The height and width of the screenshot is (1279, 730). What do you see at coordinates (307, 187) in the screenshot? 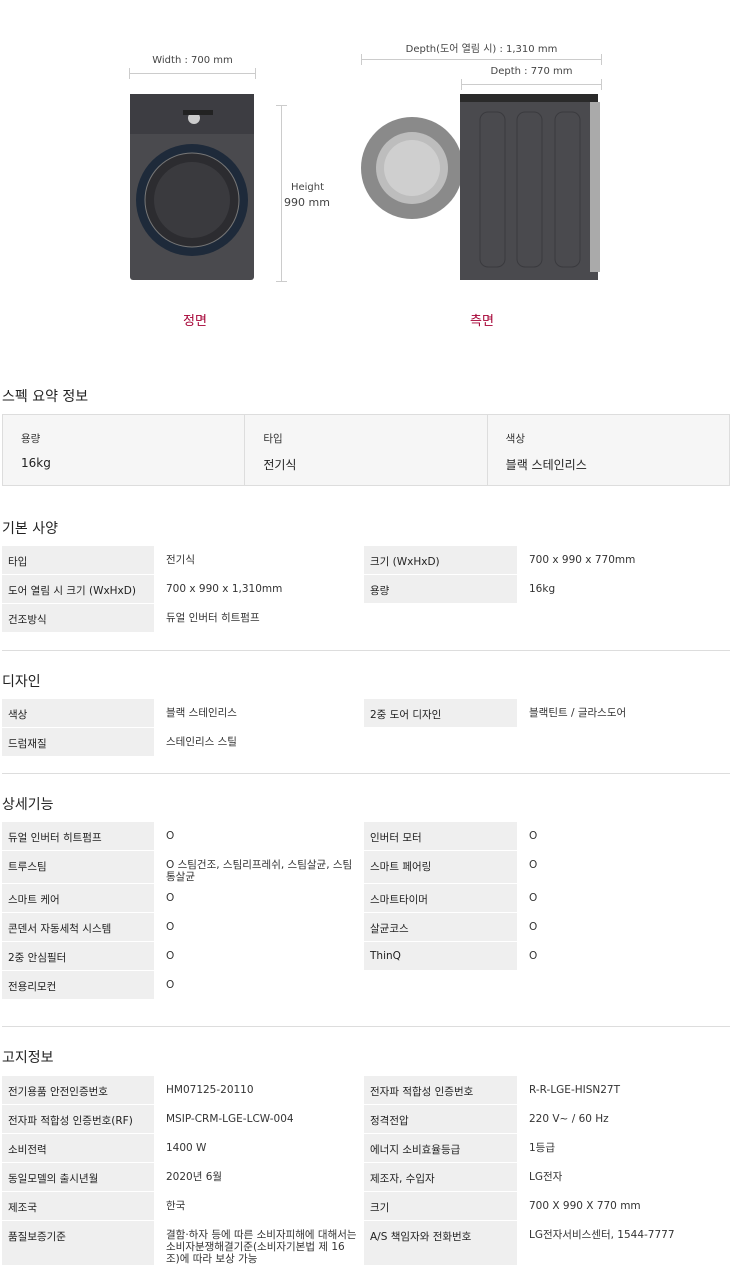
I see `height-label: Height` at bounding box center [307, 187].